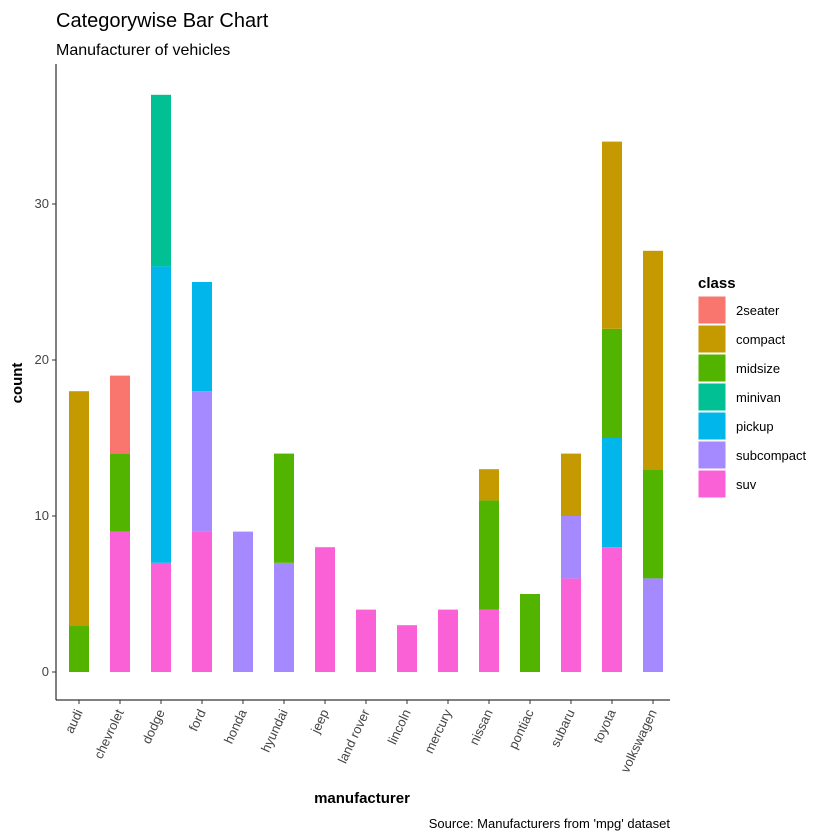 This screenshot has height=840, width=840. What do you see at coordinates (202, 601) in the screenshot?
I see `bar-ford-suv` at bounding box center [202, 601].